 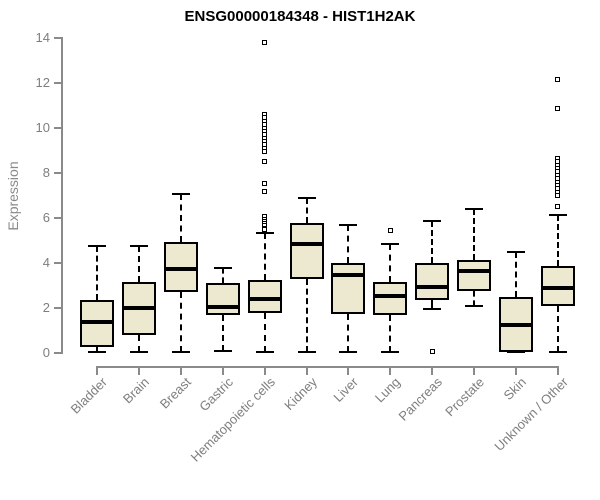 I want to click on y-tick-label: 14, so click(x=42, y=37).